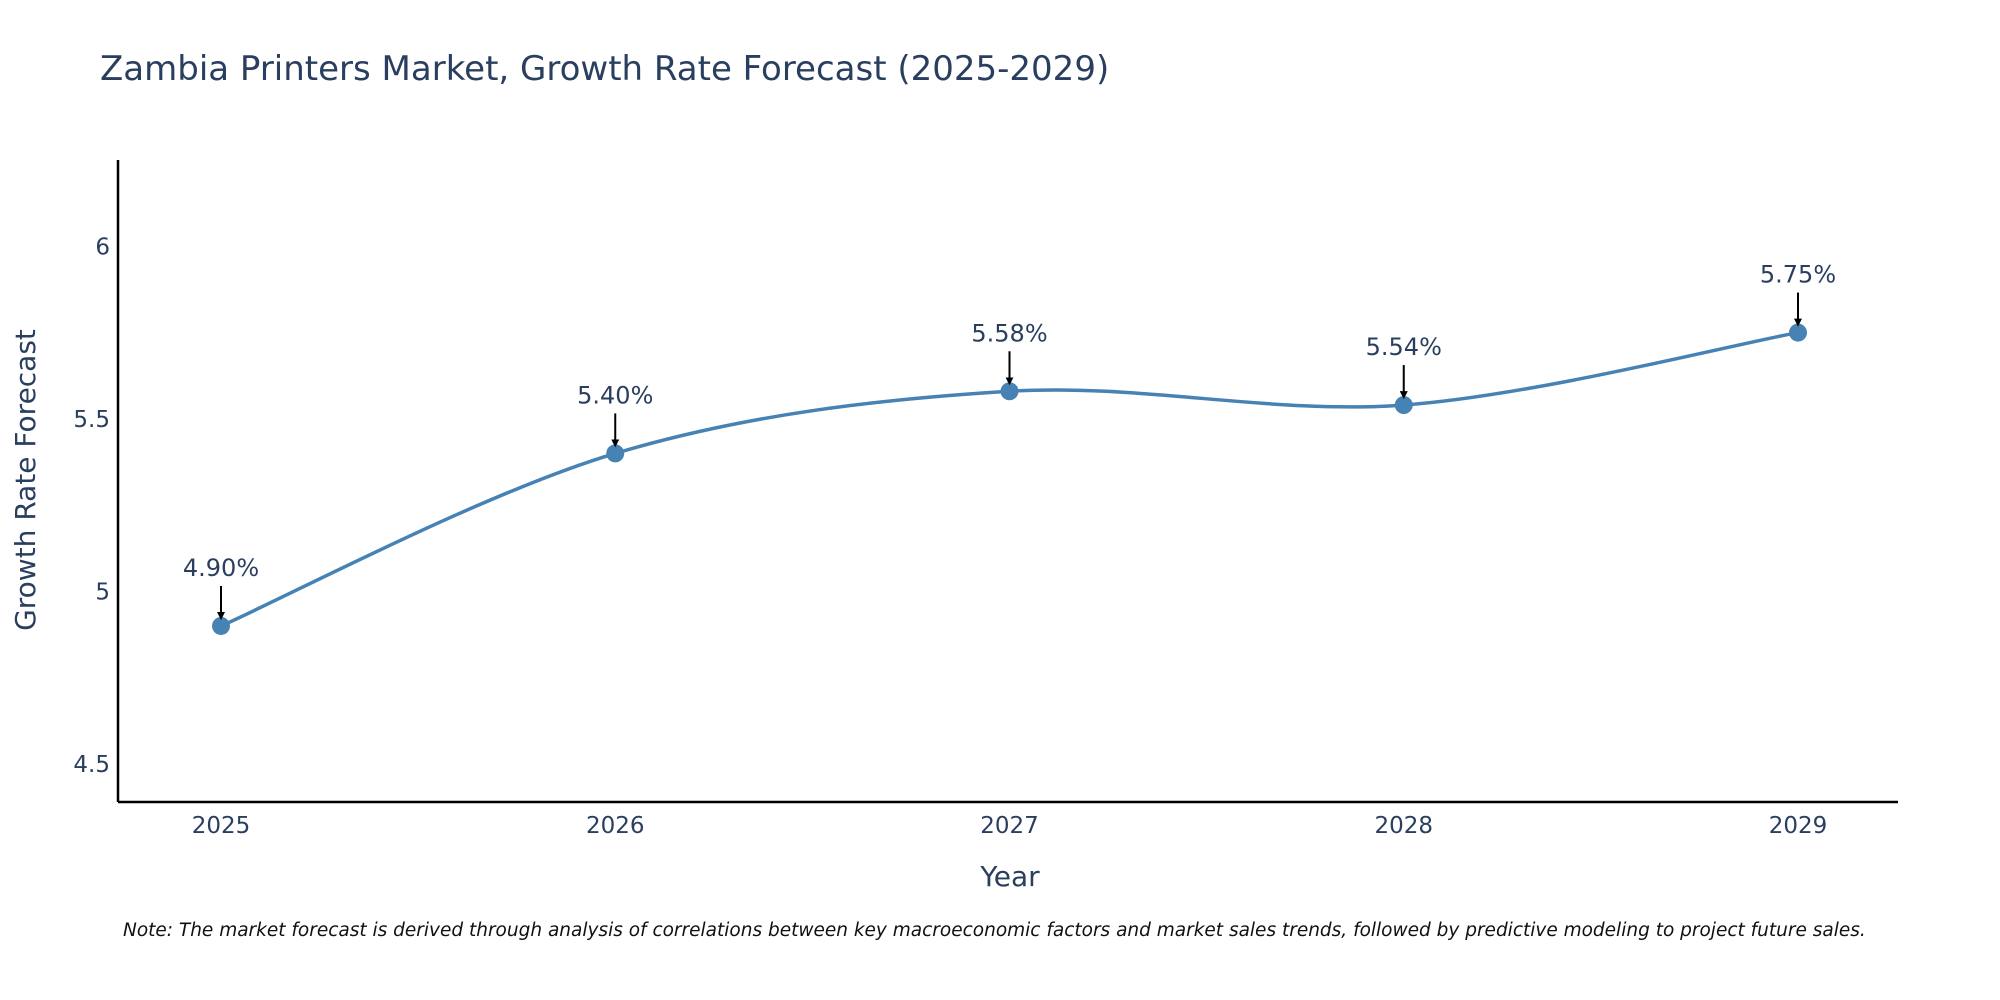  What do you see at coordinates (91, 506) in the screenshot?
I see `y-axis-ticks: 4.5 5 5.5 6` at bounding box center [91, 506].